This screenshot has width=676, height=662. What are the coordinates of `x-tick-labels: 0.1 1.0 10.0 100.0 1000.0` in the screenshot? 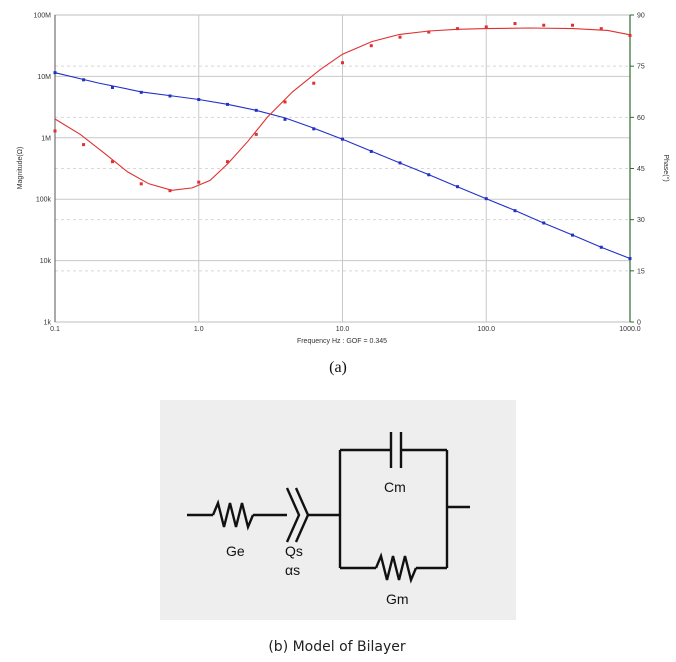 It's located at (345, 329).